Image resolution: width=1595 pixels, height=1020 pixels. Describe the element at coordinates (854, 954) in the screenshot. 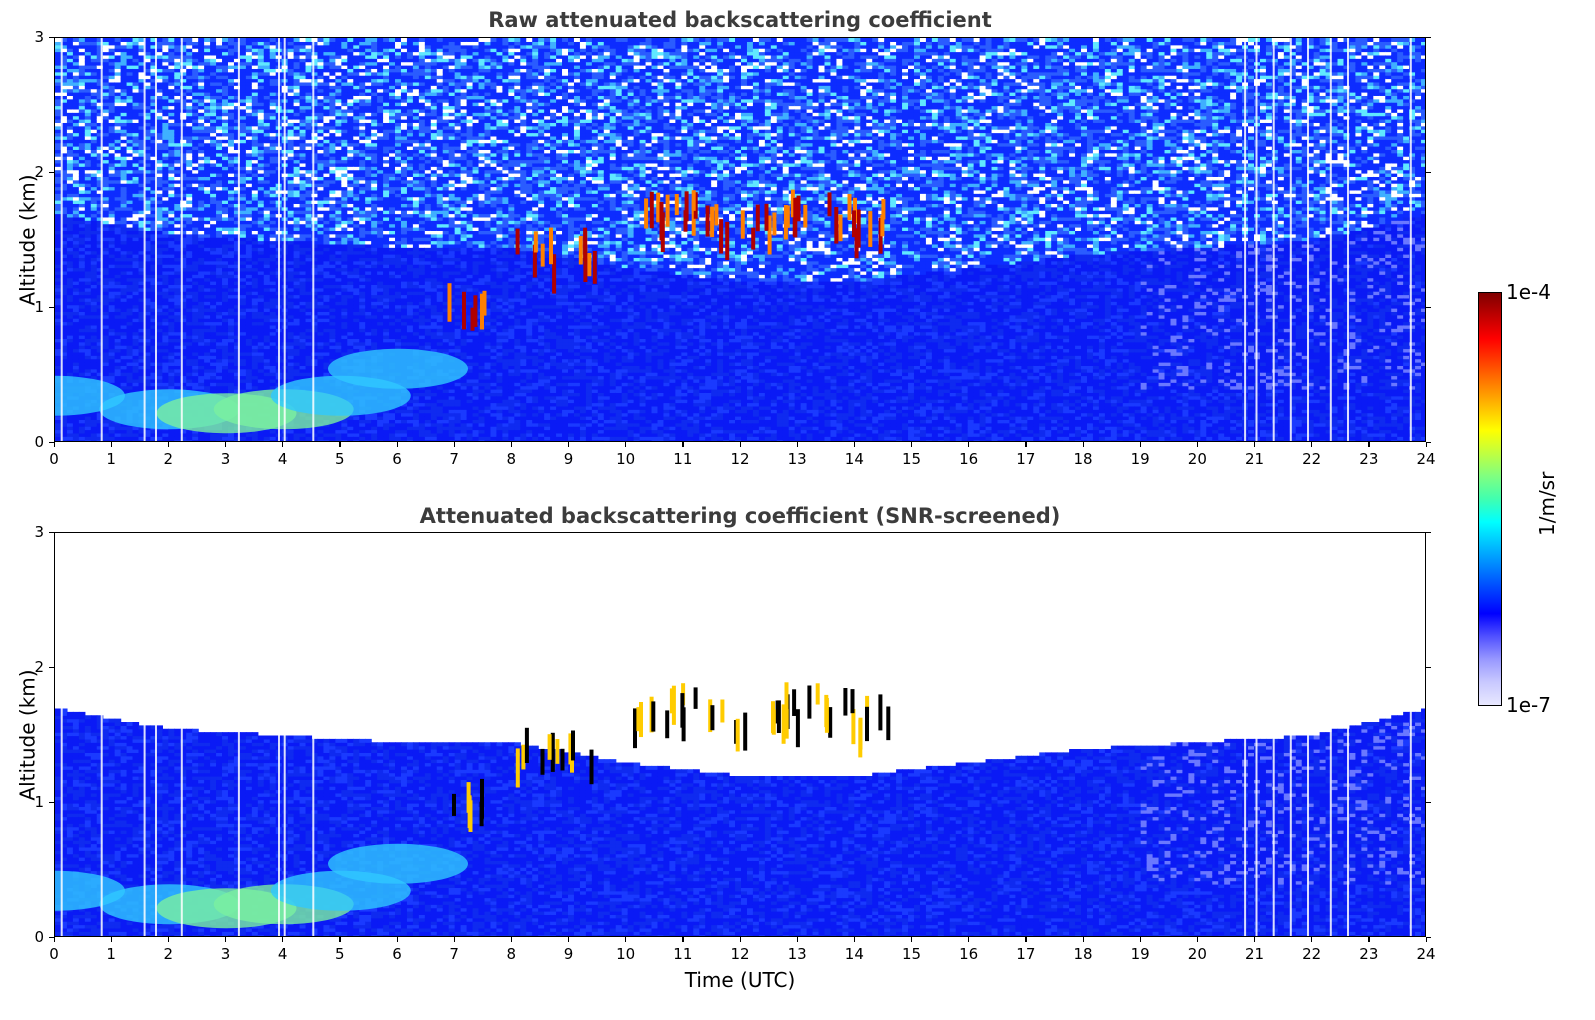

I see `x-tick-label: 14` at that location.